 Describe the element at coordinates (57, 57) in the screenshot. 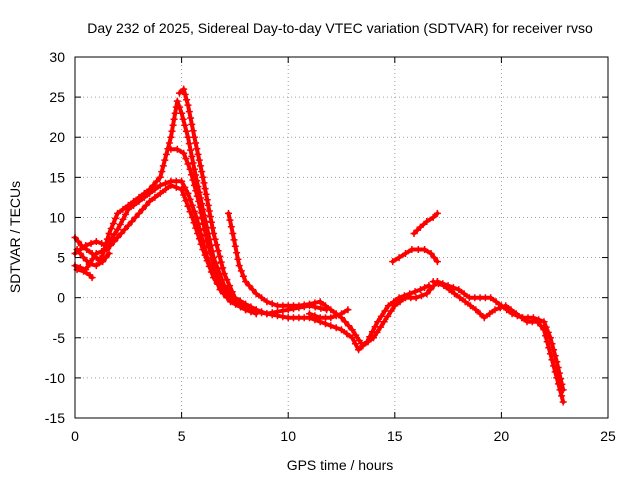

I see `y-tick-label: 30` at that location.